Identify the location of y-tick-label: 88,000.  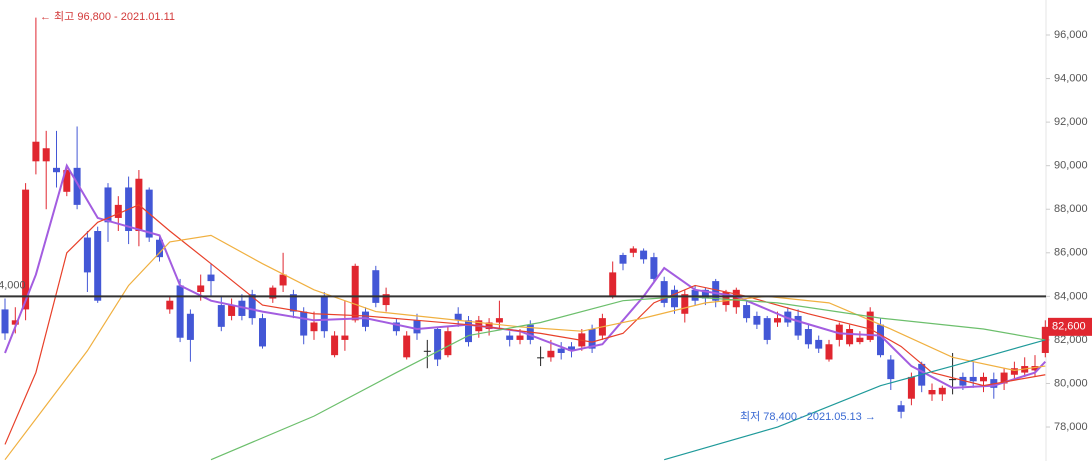
(1071, 209).